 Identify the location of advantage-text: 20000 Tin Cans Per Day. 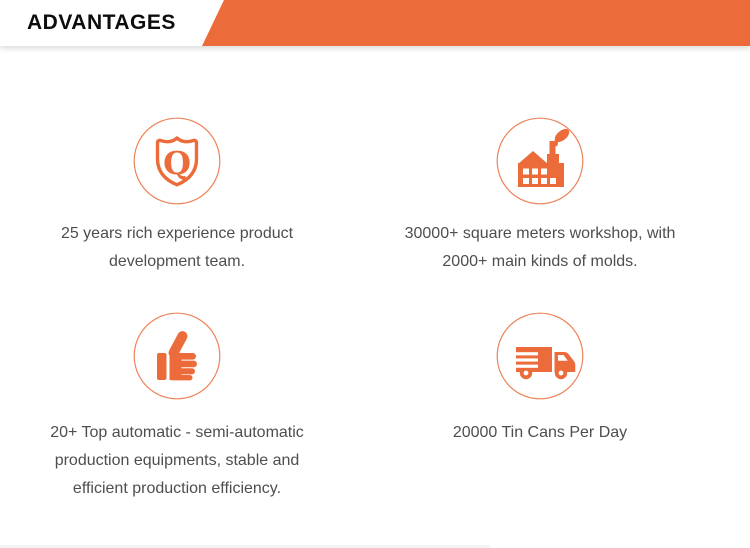
(540, 432).